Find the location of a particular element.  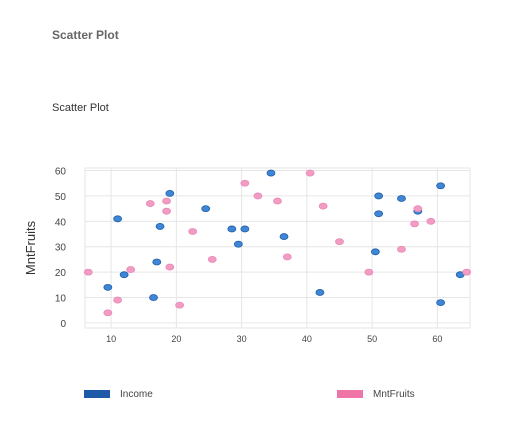

legend-item-mntfruits: MntFruits is located at coordinates (376, 394).